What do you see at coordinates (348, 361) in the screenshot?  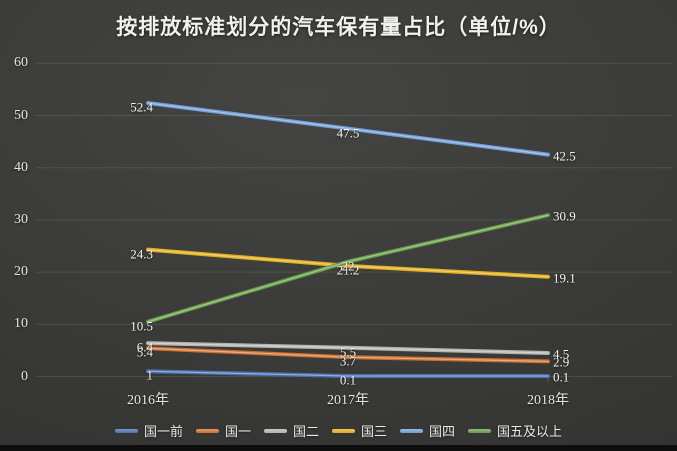 I see `data-label-1-1: 3.7` at bounding box center [348, 361].